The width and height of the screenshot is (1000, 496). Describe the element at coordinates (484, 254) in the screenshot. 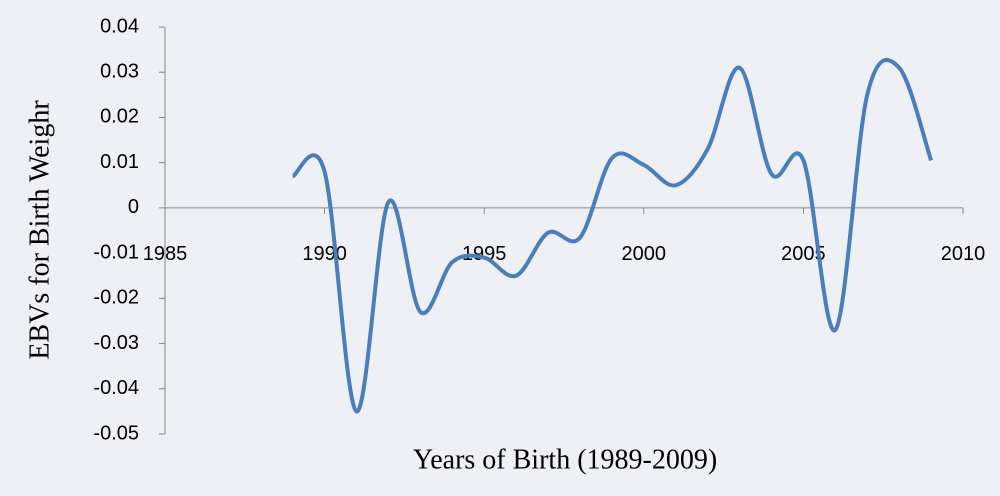

I see `x-tick-label: 1995` at that location.